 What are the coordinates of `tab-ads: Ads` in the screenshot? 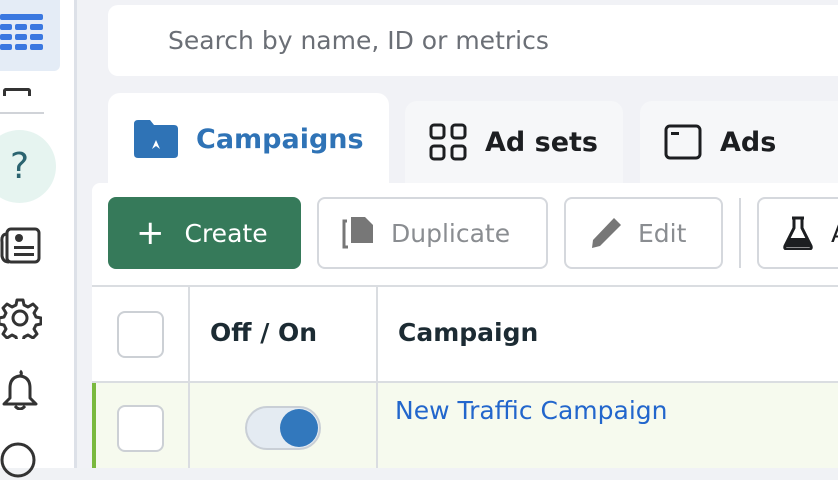 It's located at (739, 142).